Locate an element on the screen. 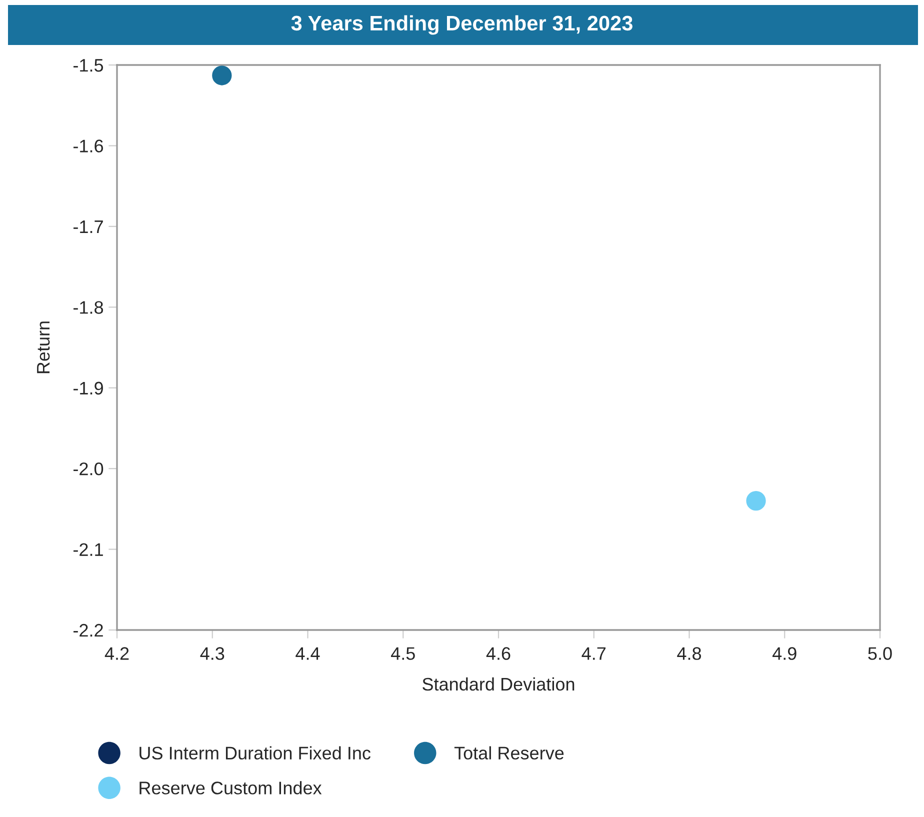  x-tick-label: 4.9 is located at coordinates (784, 653).